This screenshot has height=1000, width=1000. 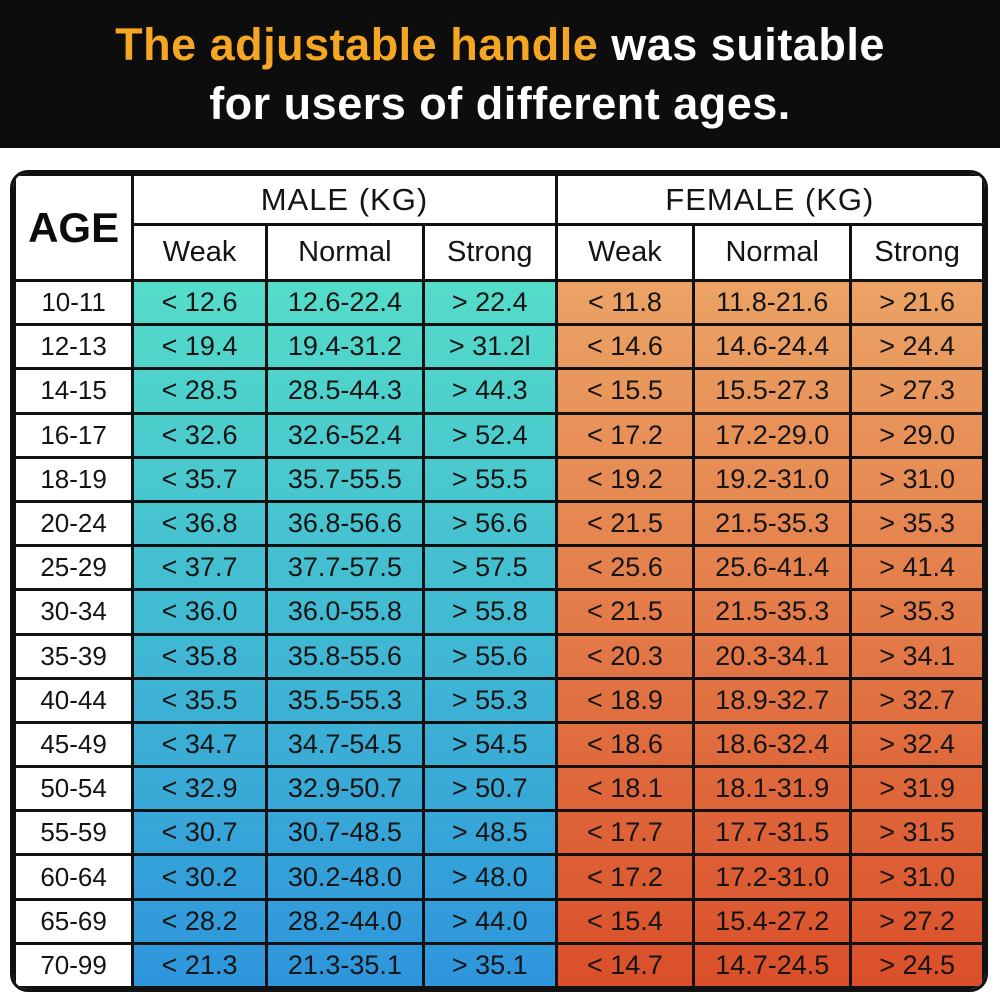 What do you see at coordinates (199, 700) in the screenshot?
I see `male-weak-cell: < 35.5` at bounding box center [199, 700].